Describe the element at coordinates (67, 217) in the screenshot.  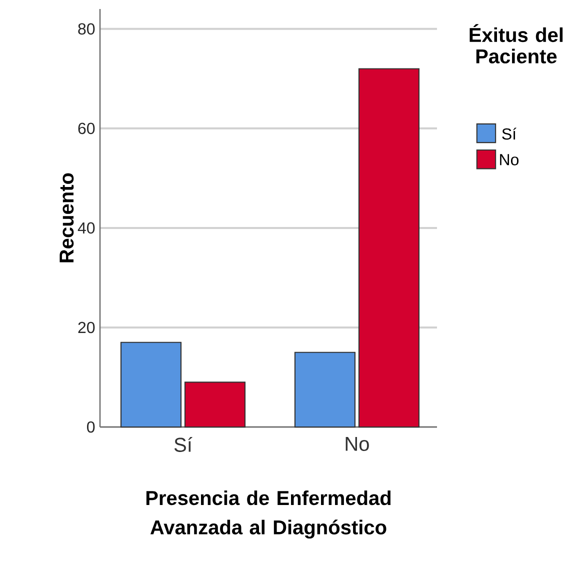
I see `y-axis-title: Recuento` at that location.